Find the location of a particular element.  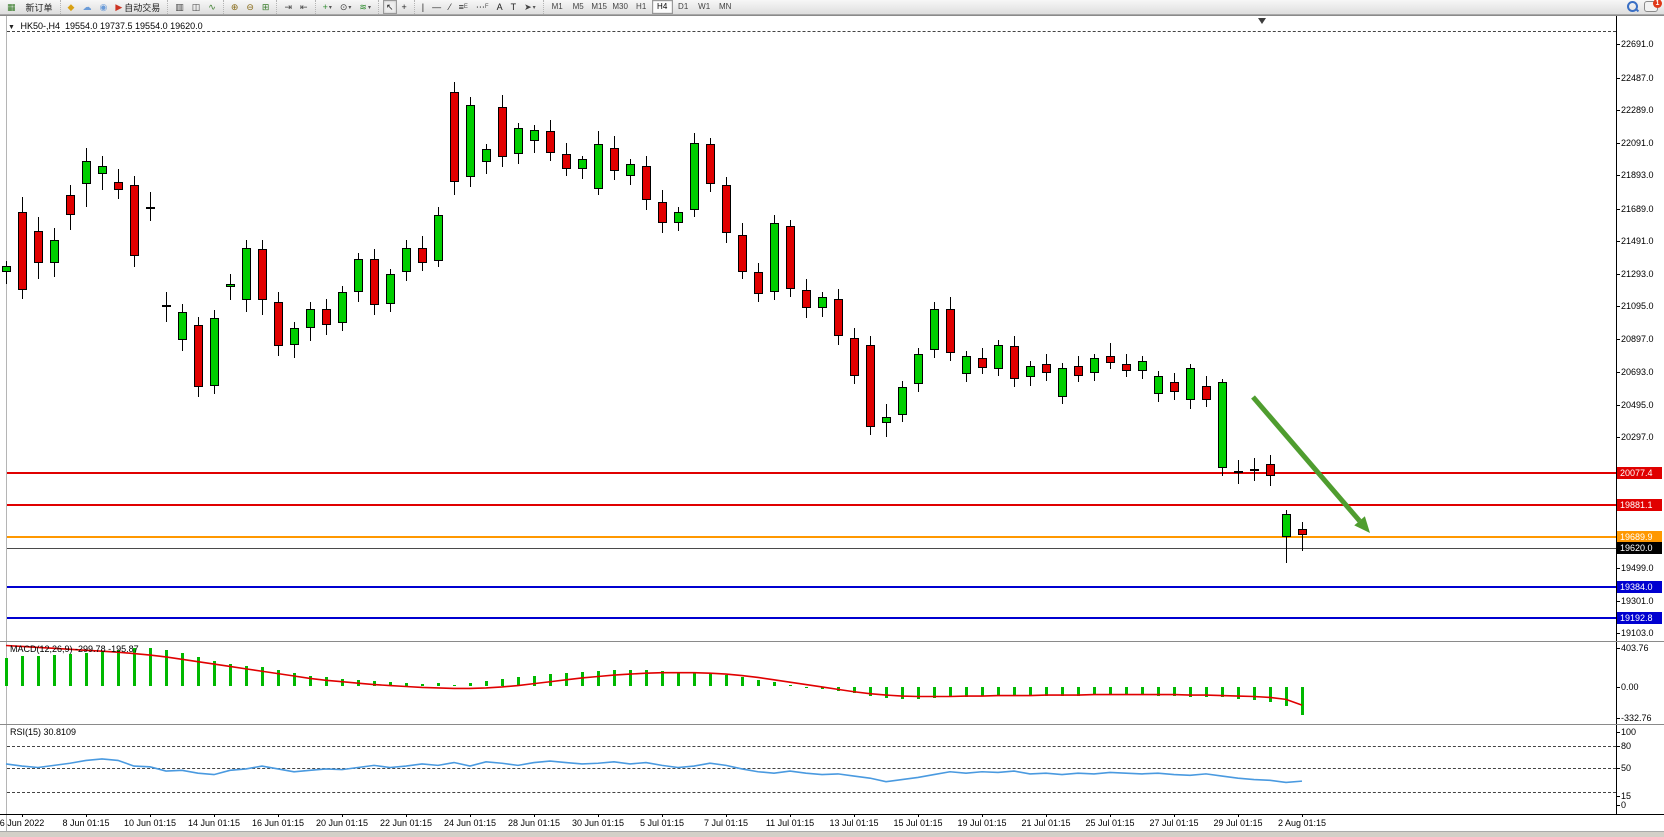

chart-shift-button: ⇤ is located at coordinates (304, 7).